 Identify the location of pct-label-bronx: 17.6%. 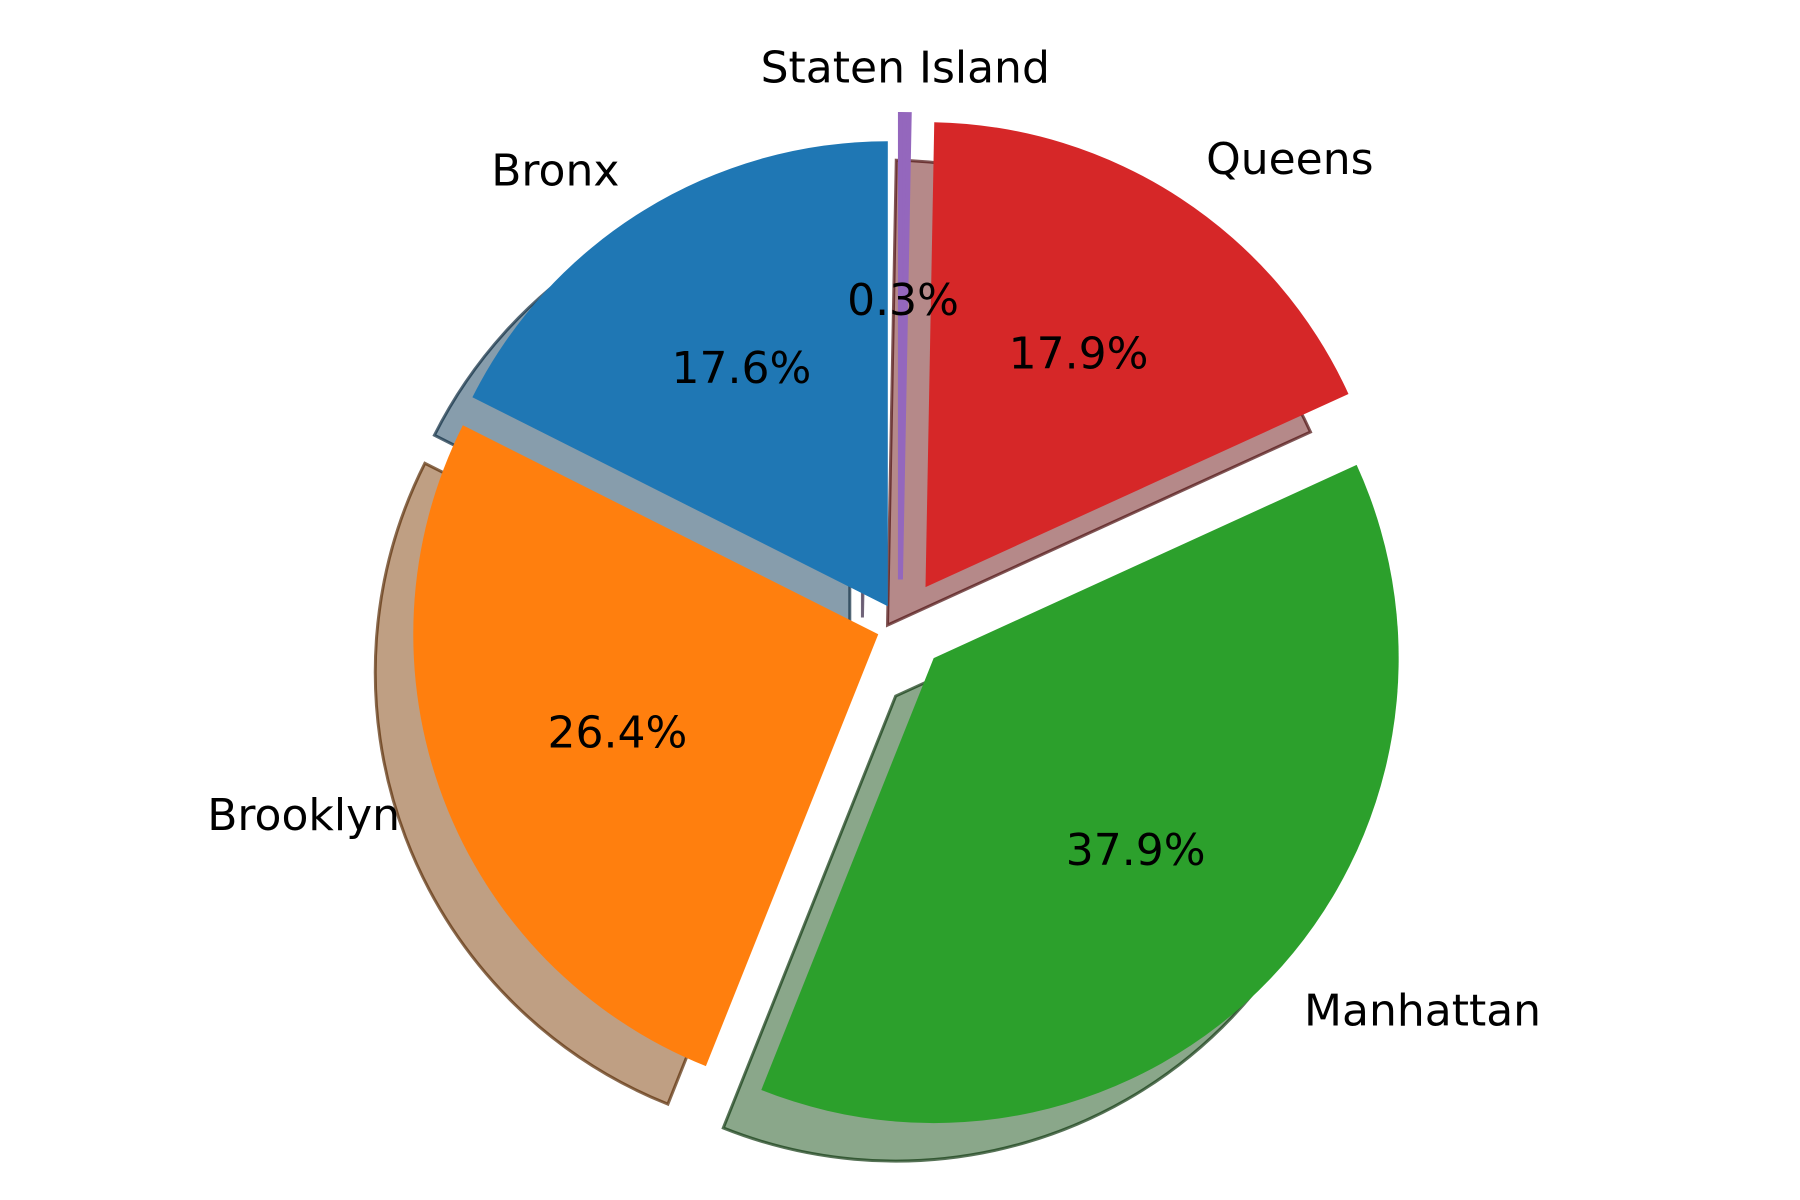
(742, 368).